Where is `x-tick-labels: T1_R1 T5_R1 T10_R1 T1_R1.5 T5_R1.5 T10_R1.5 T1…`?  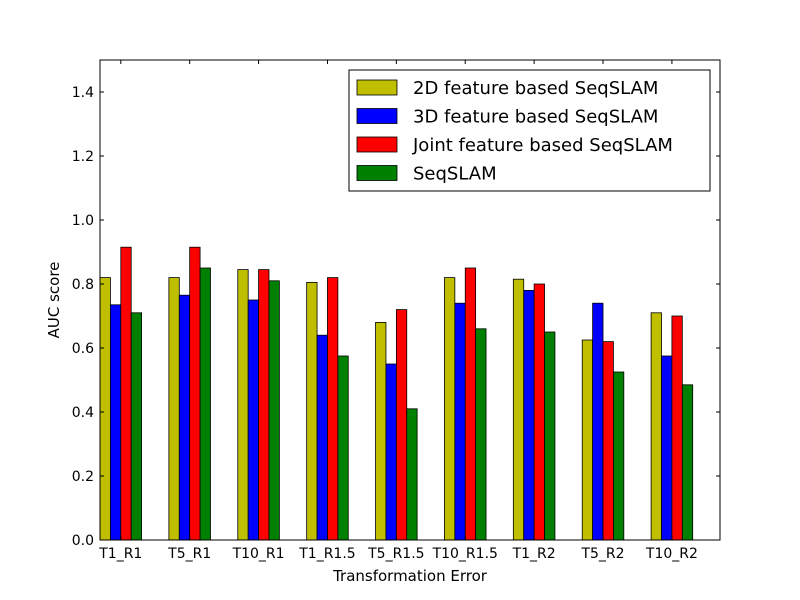
x-tick-labels: T1_R1 T5_R1 T10_R1 T1_R1.5 T5_R1.5 T10_R1.5 T1… is located at coordinates (398, 554).